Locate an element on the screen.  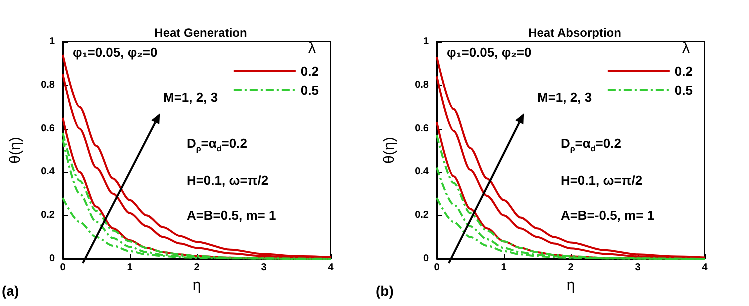
chart-title: Heat Generation is located at coordinates (201, 33).